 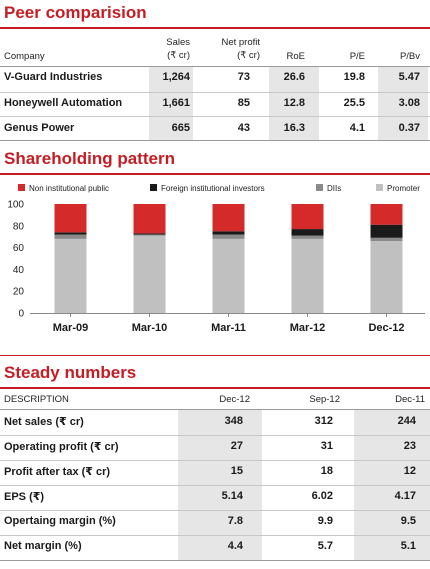 What do you see at coordinates (215, 355) in the screenshot?
I see `chart-bottom-rule` at bounding box center [215, 355].